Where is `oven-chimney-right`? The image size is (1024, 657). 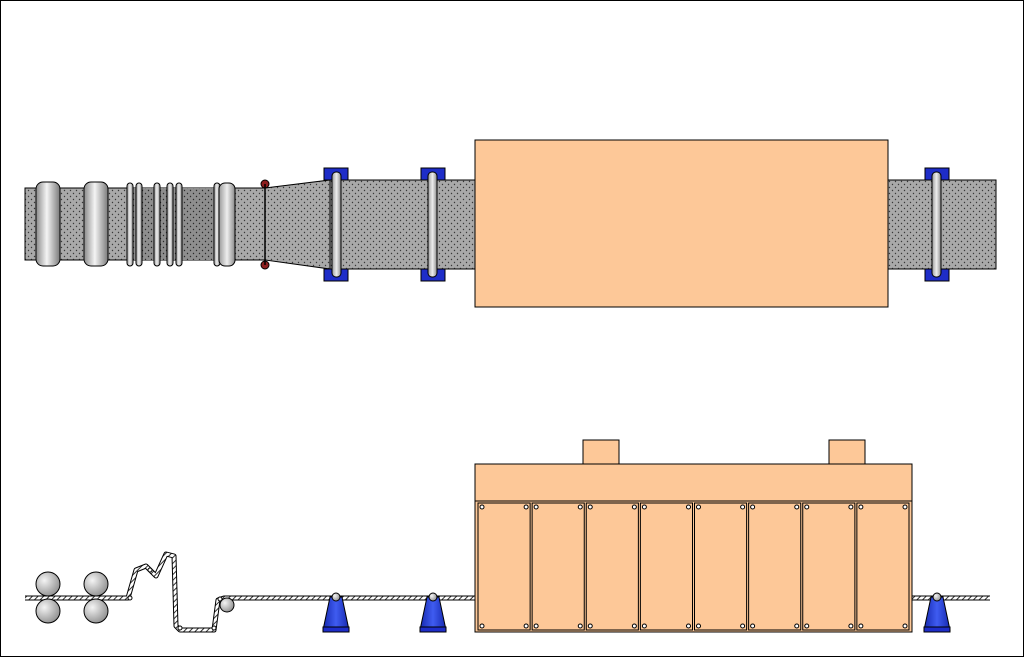
oven-chimney-right is located at coordinates (847, 452).